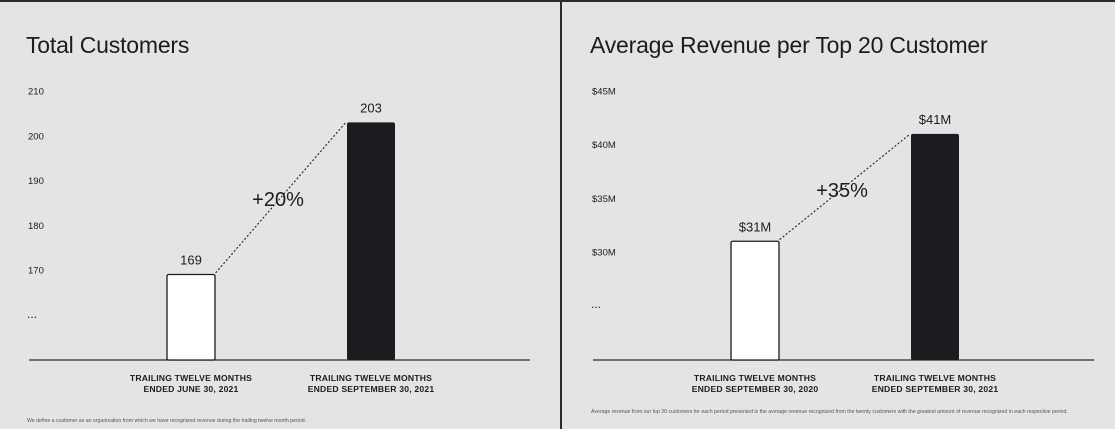  Describe the element at coordinates (36, 181) in the screenshot. I see `y-tick-label: 190` at that location.